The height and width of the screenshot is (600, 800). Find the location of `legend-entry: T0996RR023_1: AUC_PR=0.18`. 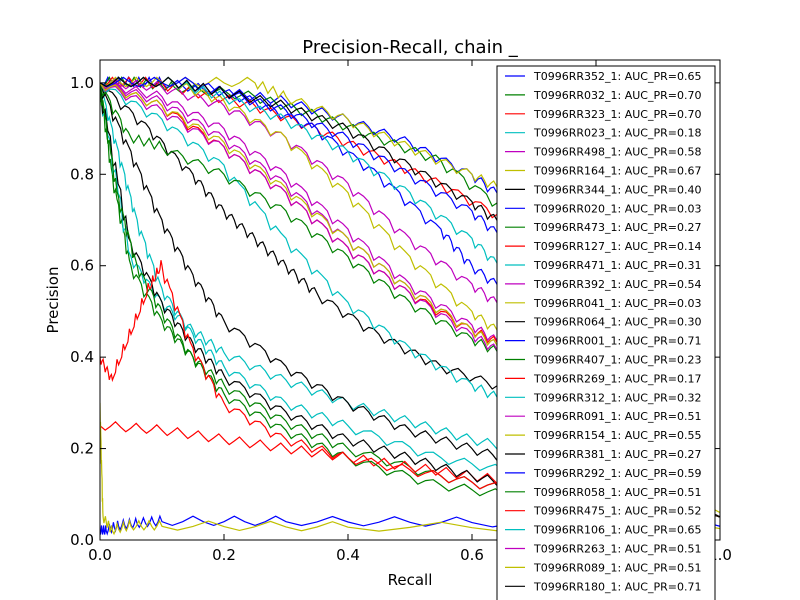

legend-entry: T0996RR023_1: AUC_PR=0.18 is located at coordinates (617, 133).